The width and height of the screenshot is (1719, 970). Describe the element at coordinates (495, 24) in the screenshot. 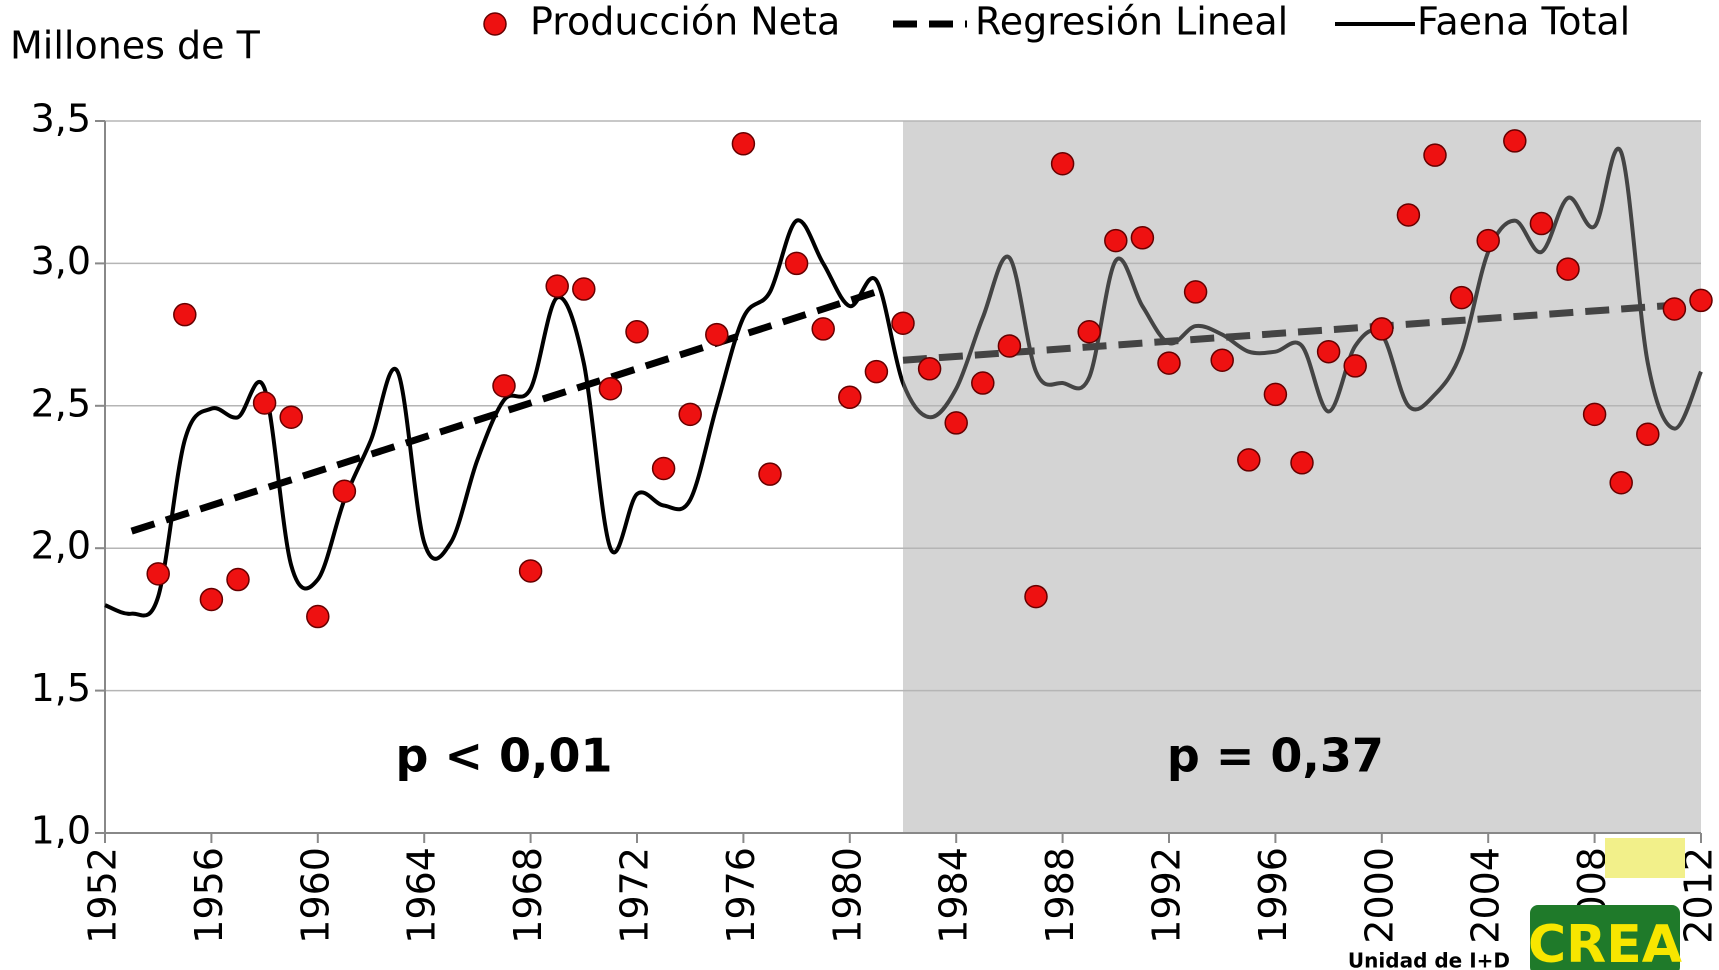

I see `legend-marker` at that location.